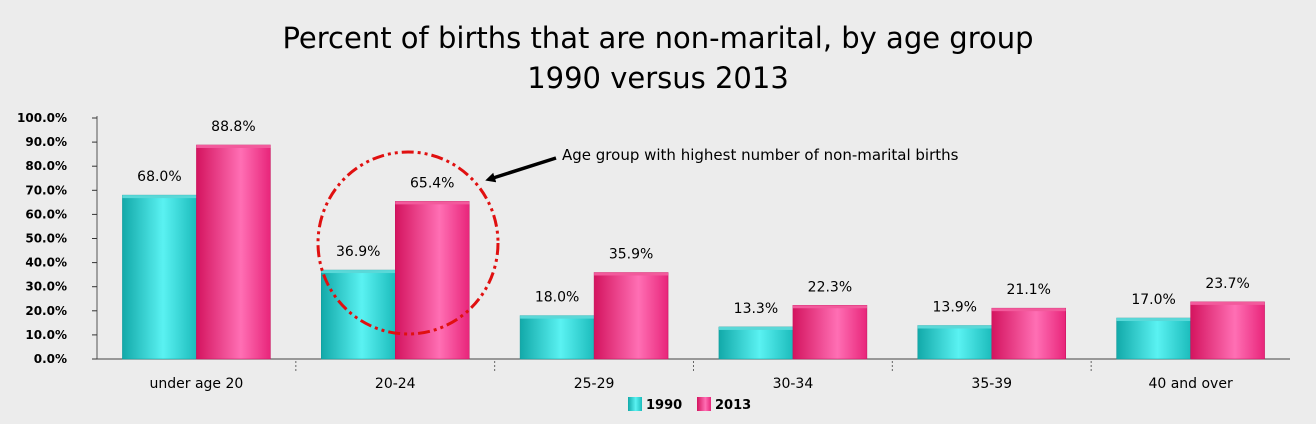 The height and width of the screenshot is (424, 1316). I want to click on data-label-1990-0: 68.0%, so click(159, 177).